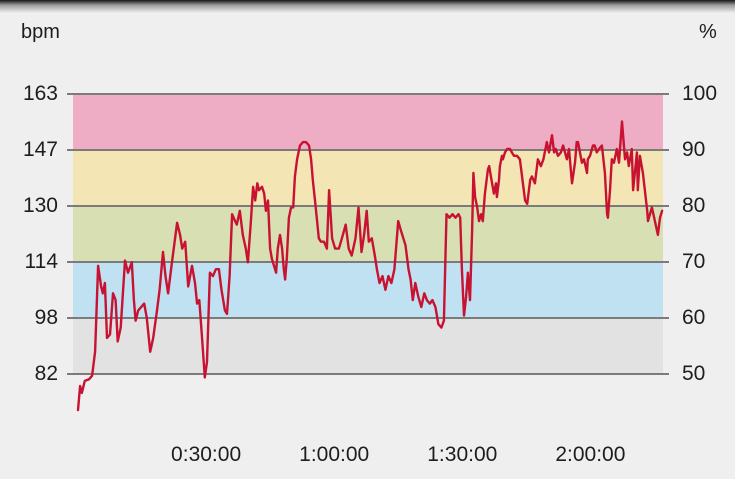  What do you see at coordinates (40, 149) in the screenshot?
I see `left-axis-tick-147: 147` at bounding box center [40, 149].